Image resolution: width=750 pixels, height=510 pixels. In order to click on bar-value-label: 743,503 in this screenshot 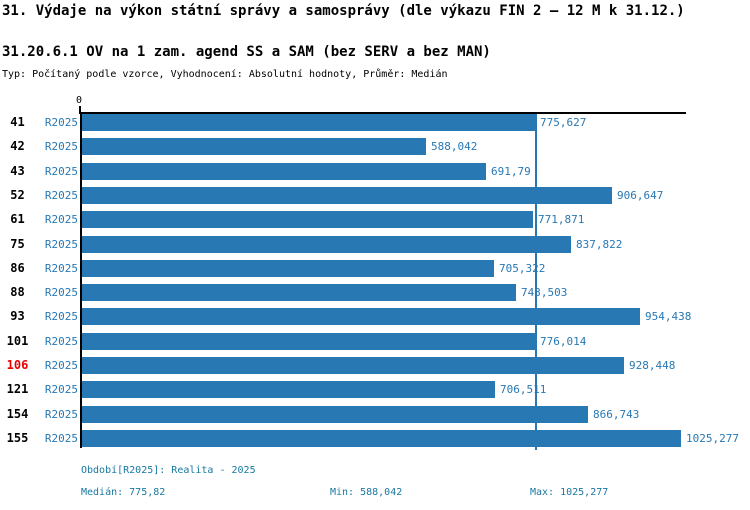, I will do `click(544, 292)`.